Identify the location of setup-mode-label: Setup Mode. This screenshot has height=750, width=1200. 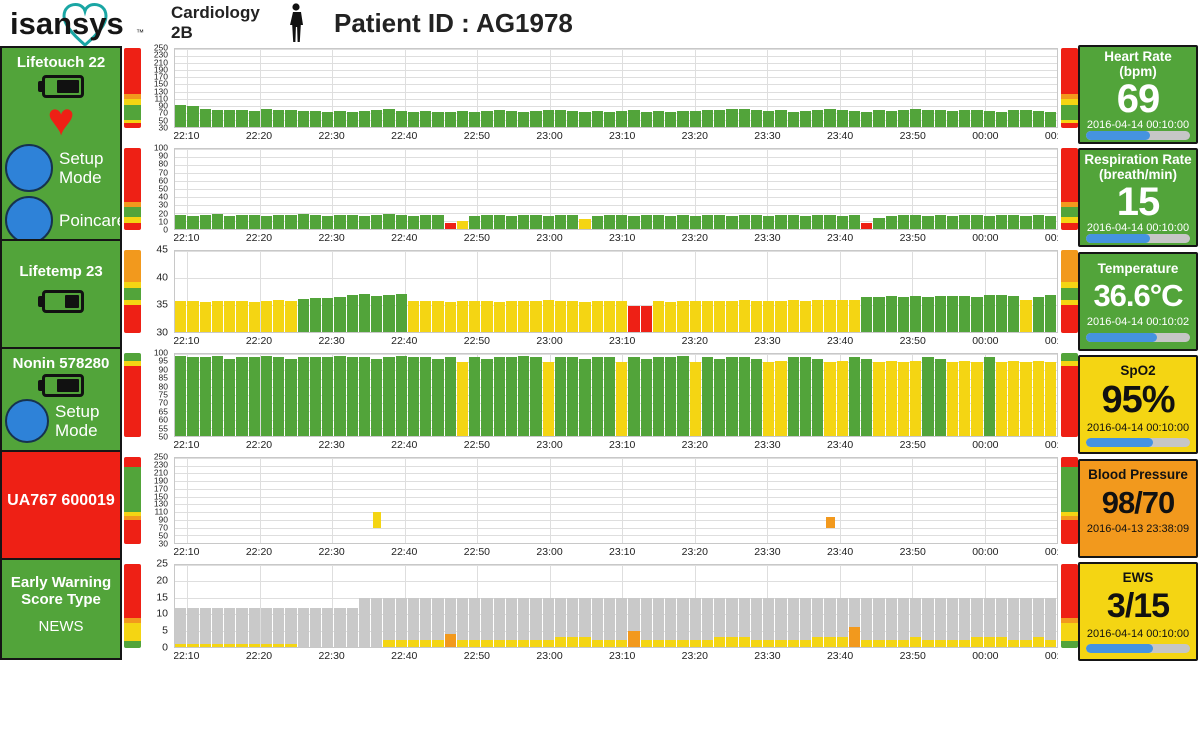
(81, 168).